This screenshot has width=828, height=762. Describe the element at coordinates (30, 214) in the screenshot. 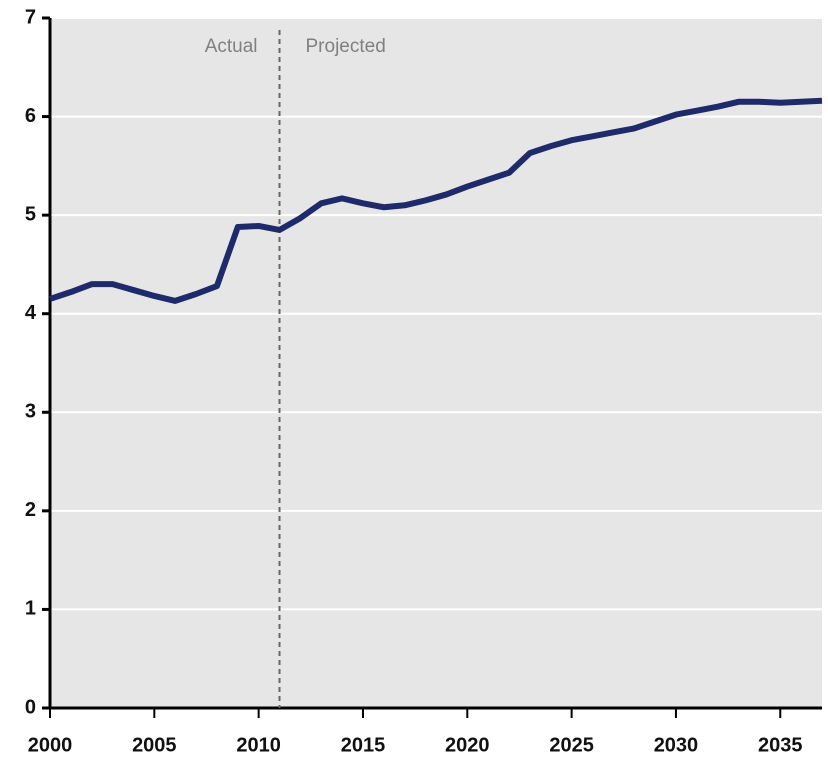

I see `y-tick-label: 5` at that location.